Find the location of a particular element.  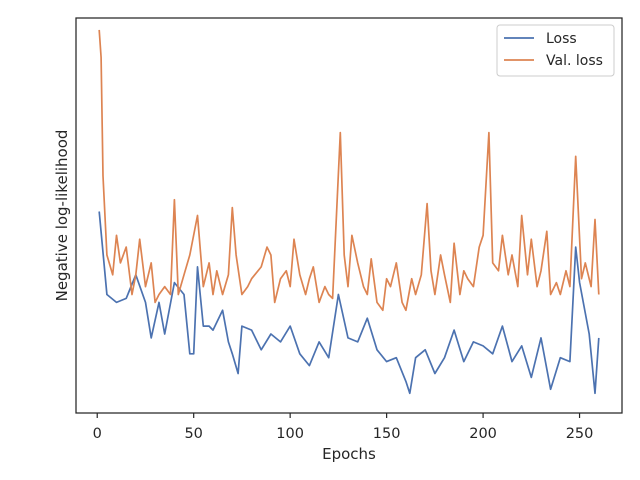

x-tick-label: 150 is located at coordinates (387, 434).